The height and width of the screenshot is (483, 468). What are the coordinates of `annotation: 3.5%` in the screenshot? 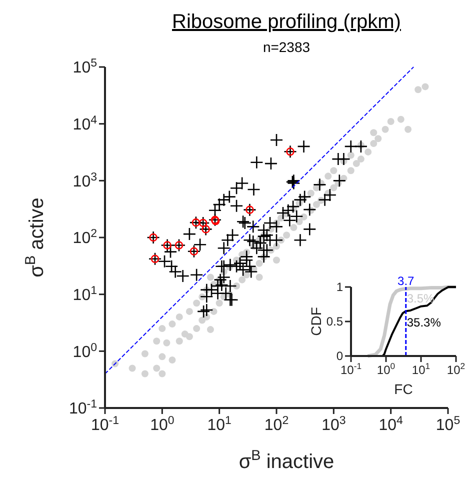 It's located at (420, 298).